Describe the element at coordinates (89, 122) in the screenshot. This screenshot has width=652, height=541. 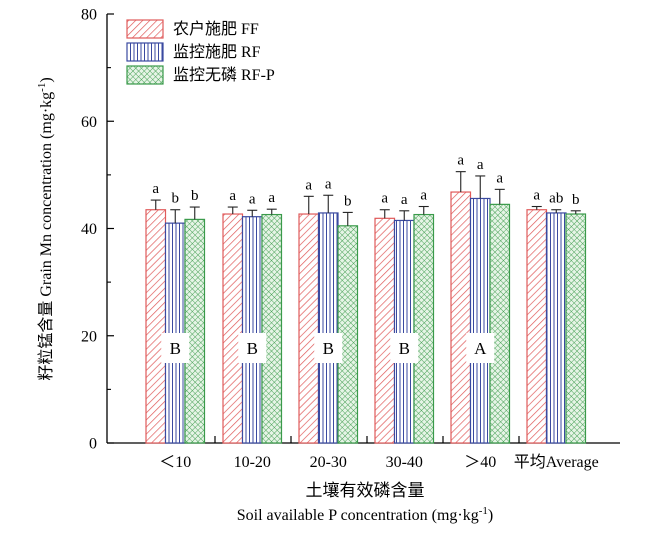
I see `y-tick-label: 60` at that location.